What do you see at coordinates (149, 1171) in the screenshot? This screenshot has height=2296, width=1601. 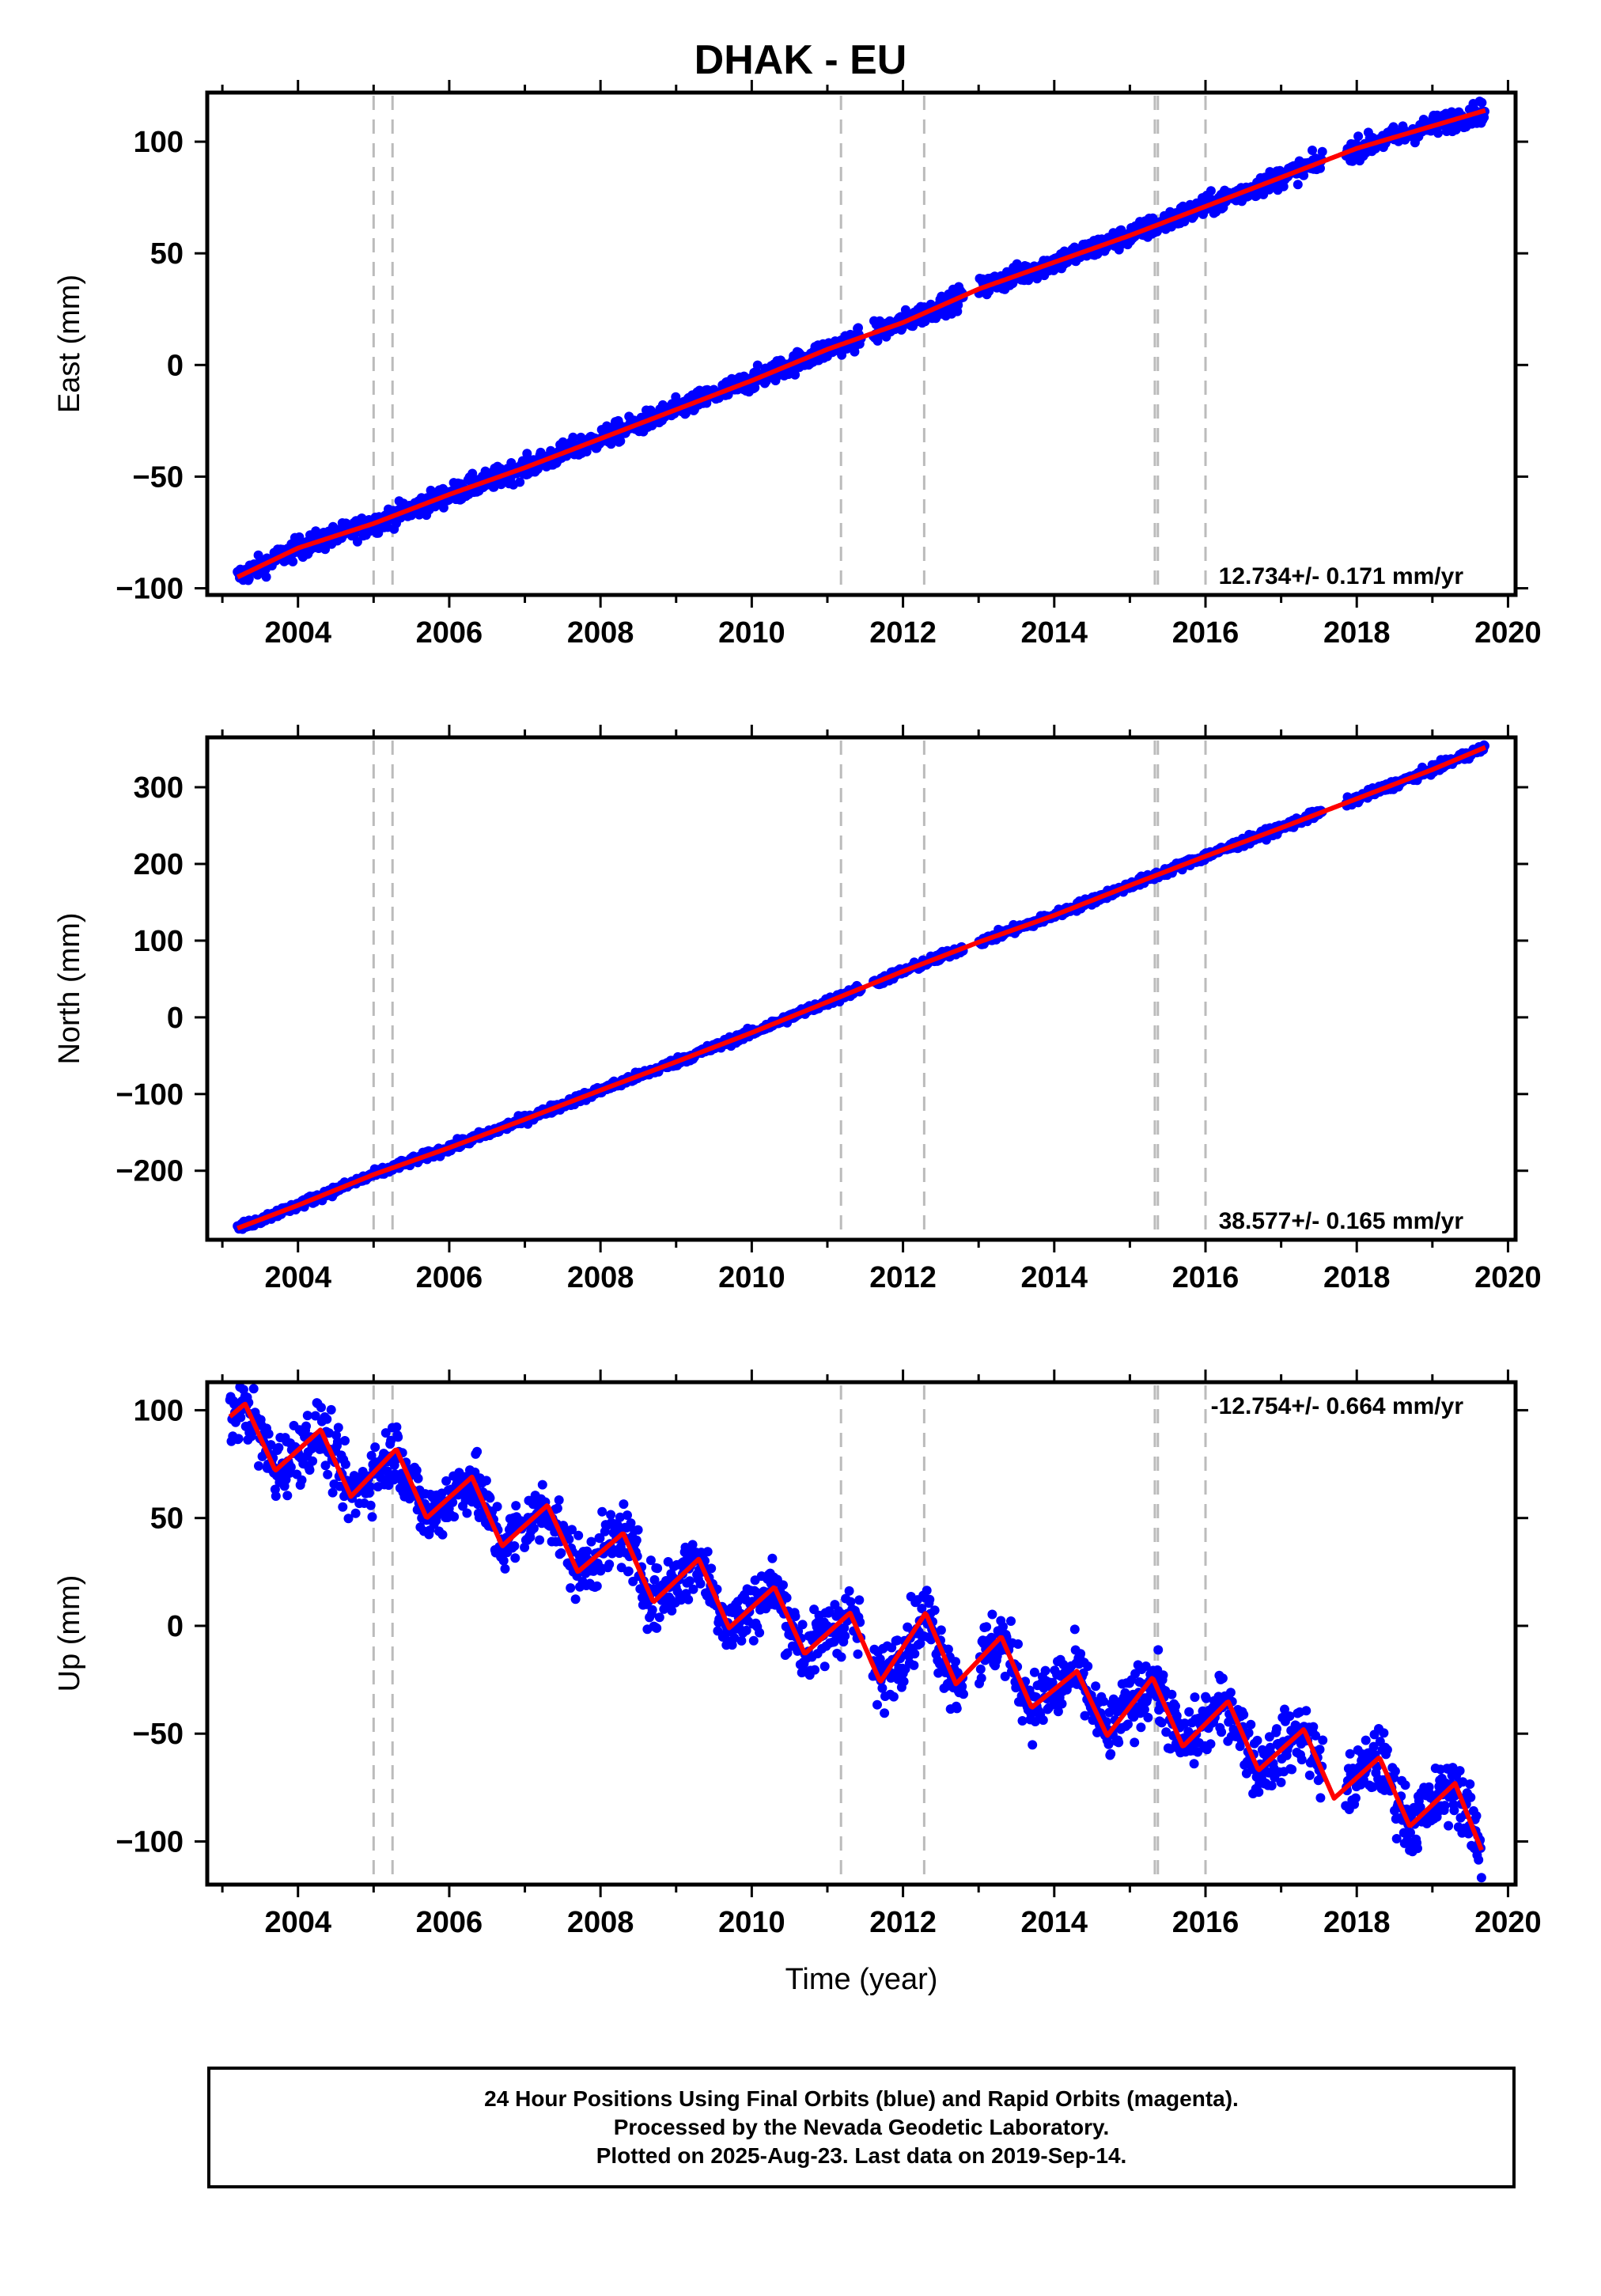 I see `y-tick-label: −200` at bounding box center [149, 1171].